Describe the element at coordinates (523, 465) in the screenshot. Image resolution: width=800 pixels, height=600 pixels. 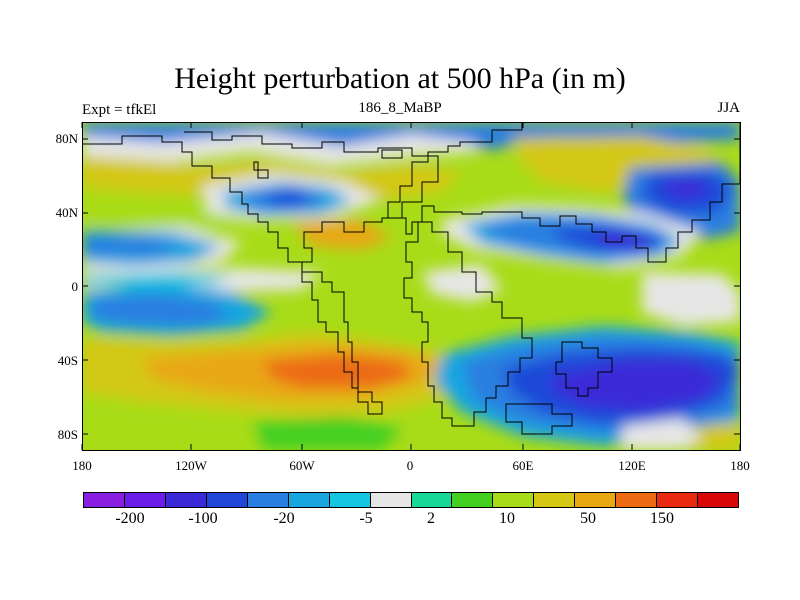
I see `x-tick-label: 60E` at that location.